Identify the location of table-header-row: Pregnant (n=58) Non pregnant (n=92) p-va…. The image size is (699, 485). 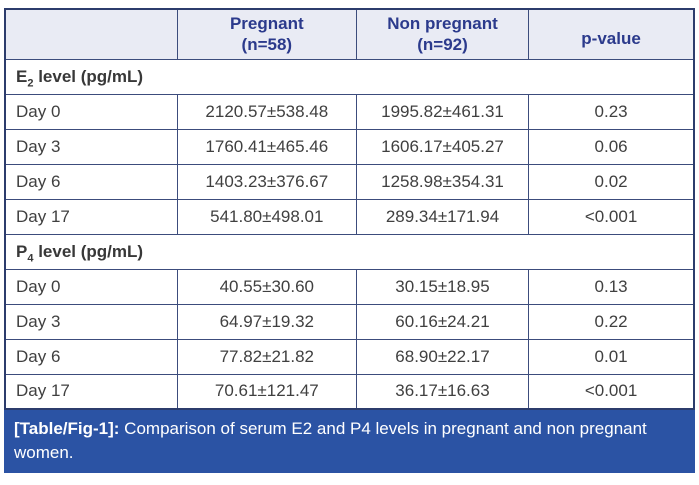
(349, 34).